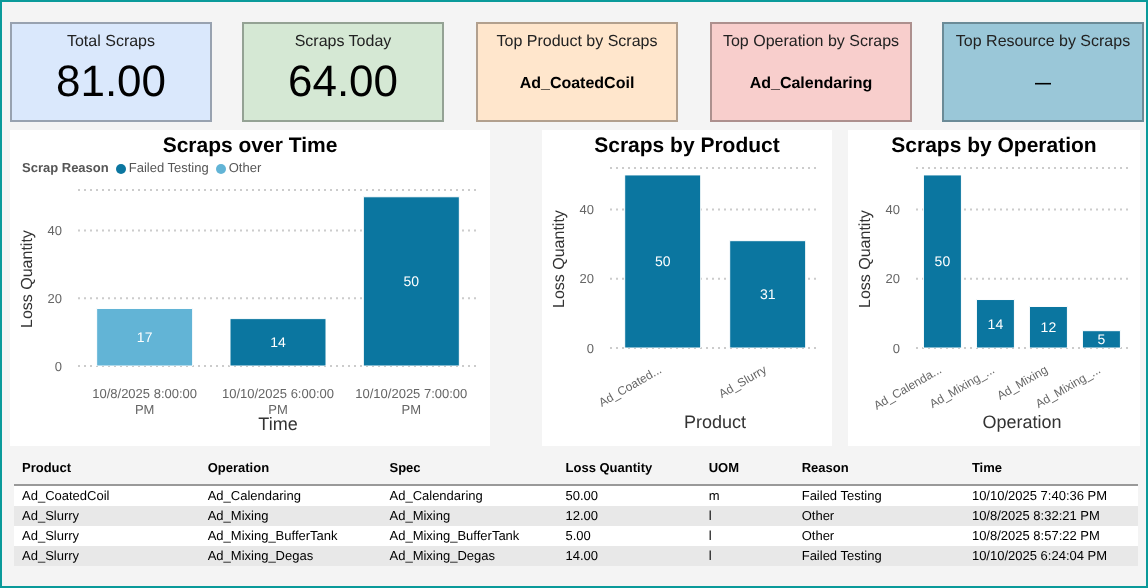 This screenshot has height=588, width=1148. I want to click on chart-title: Scraps by Product, so click(687, 146).